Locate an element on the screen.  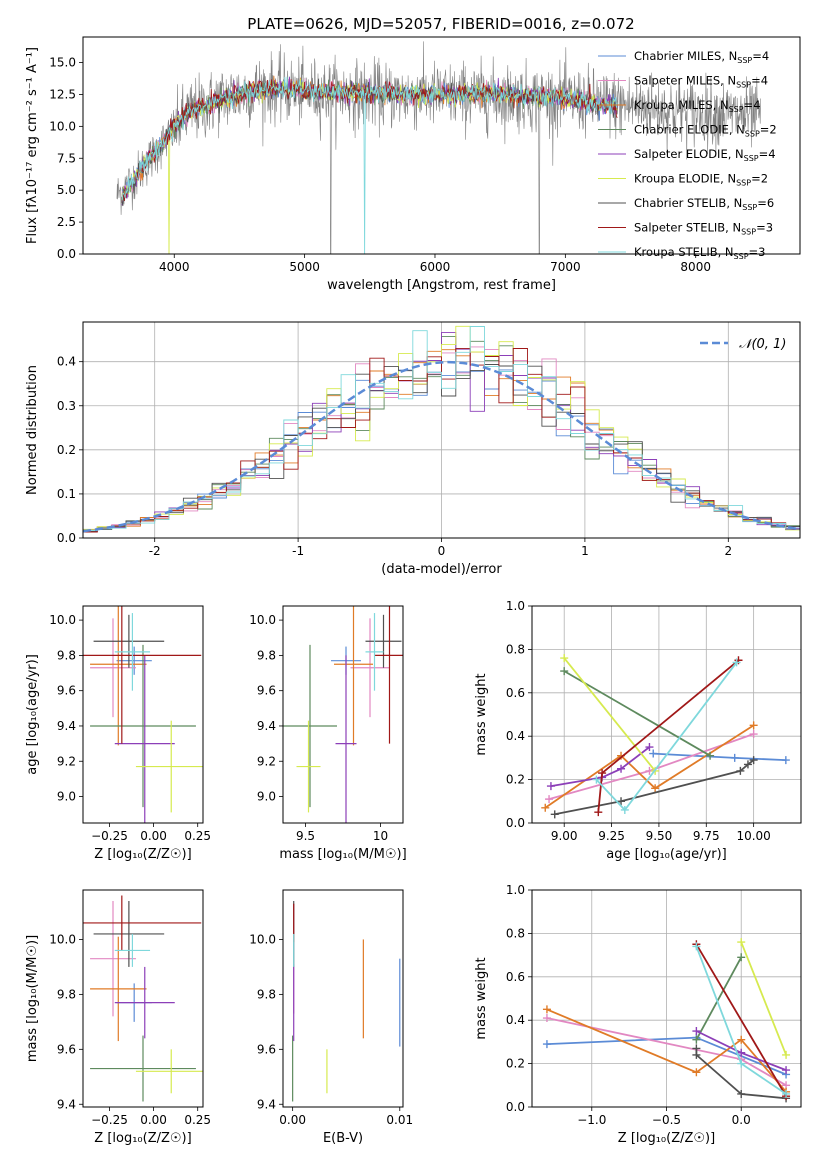
x-tick-label: 9.00 is located at coordinates (564, 836).